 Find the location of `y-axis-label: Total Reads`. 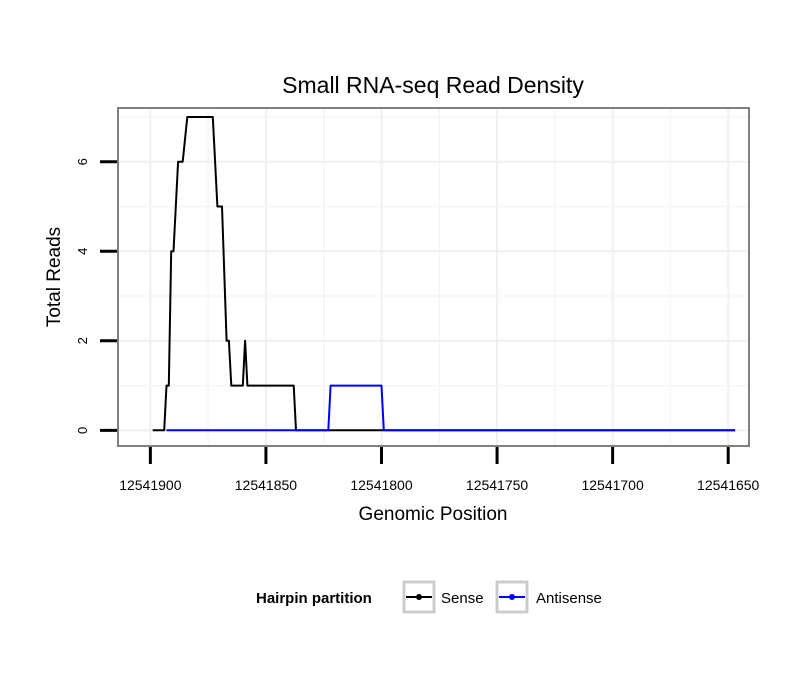

y-axis-label: Total Reads is located at coordinates (54, 277).